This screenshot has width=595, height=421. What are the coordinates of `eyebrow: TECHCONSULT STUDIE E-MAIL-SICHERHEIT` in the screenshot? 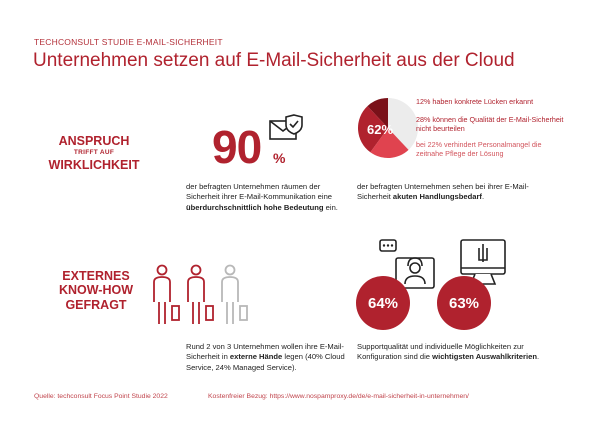 It's located at (128, 42).